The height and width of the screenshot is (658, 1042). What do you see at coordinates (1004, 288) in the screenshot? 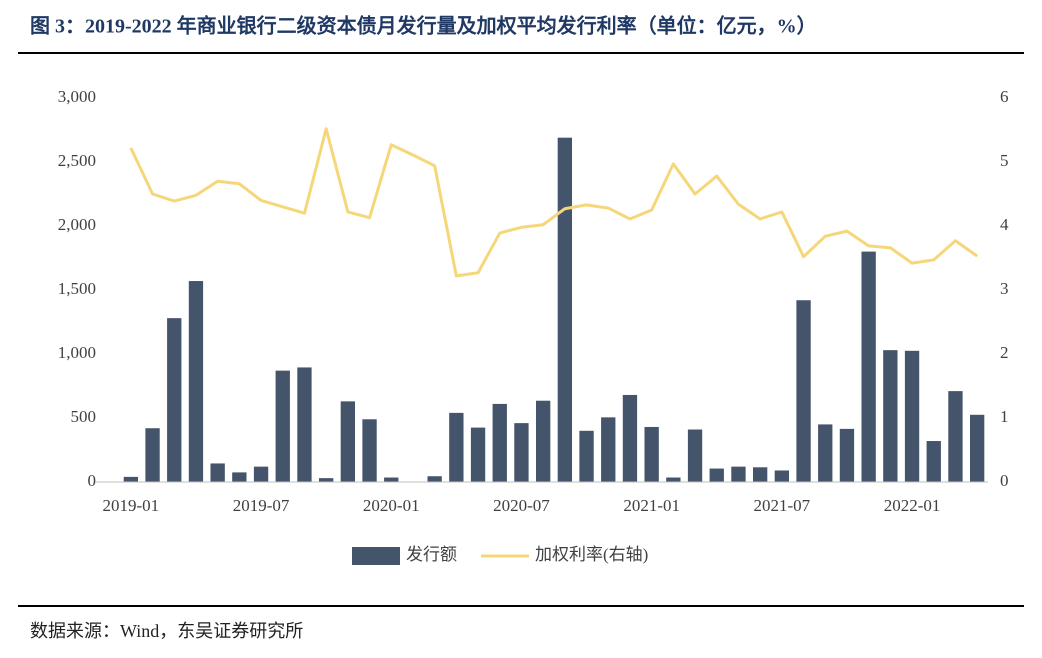
I see `y2-tick-label: 3` at bounding box center [1004, 288].